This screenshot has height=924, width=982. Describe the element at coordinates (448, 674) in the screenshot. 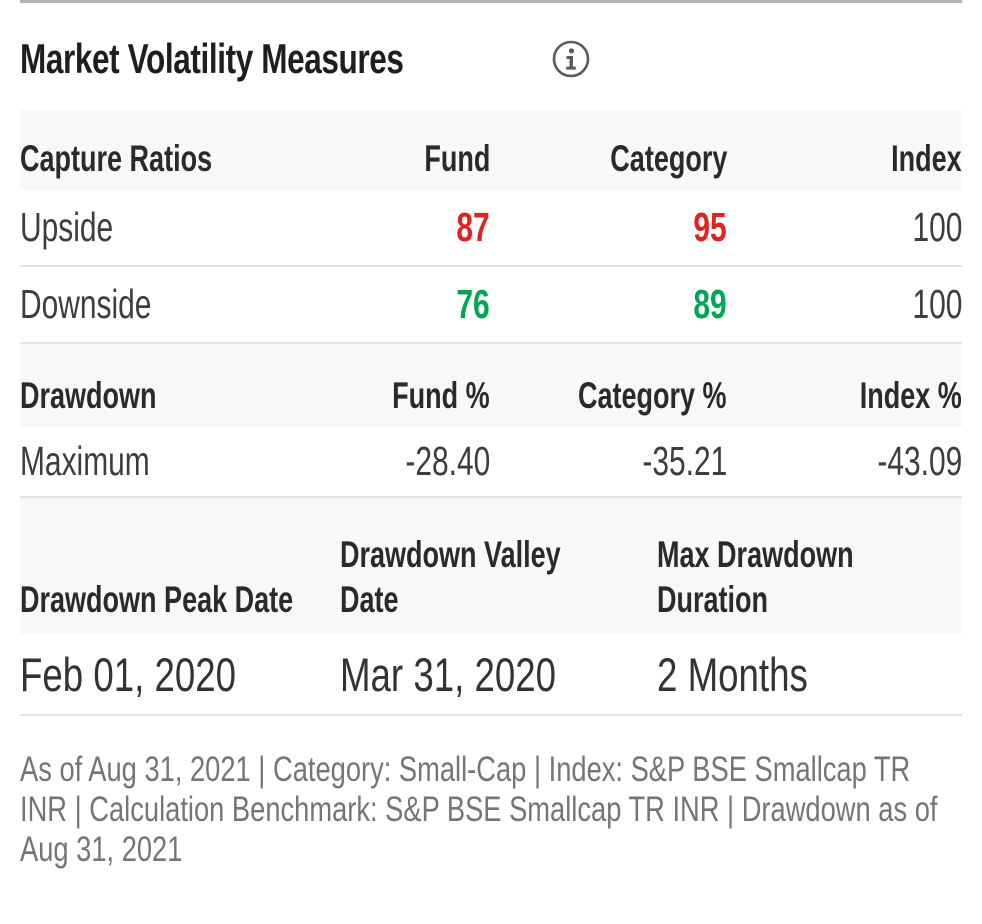

I see `drawdown-valley-date-value: Mar 31, 2020` at that location.